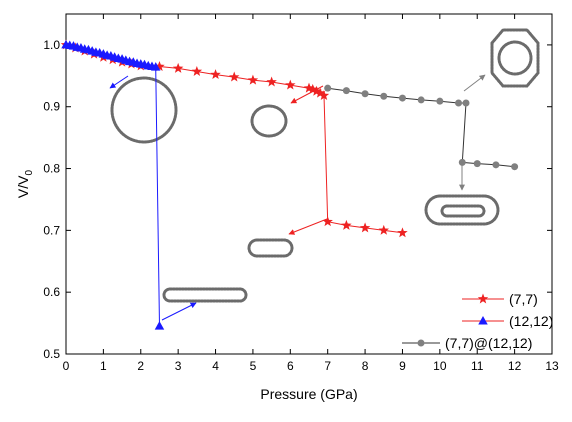 This screenshot has height=422, width=572. What do you see at coordinates (179, 311) in the screenshot?
I see `arrow-blue-lower` at bounding box center [179, 311].